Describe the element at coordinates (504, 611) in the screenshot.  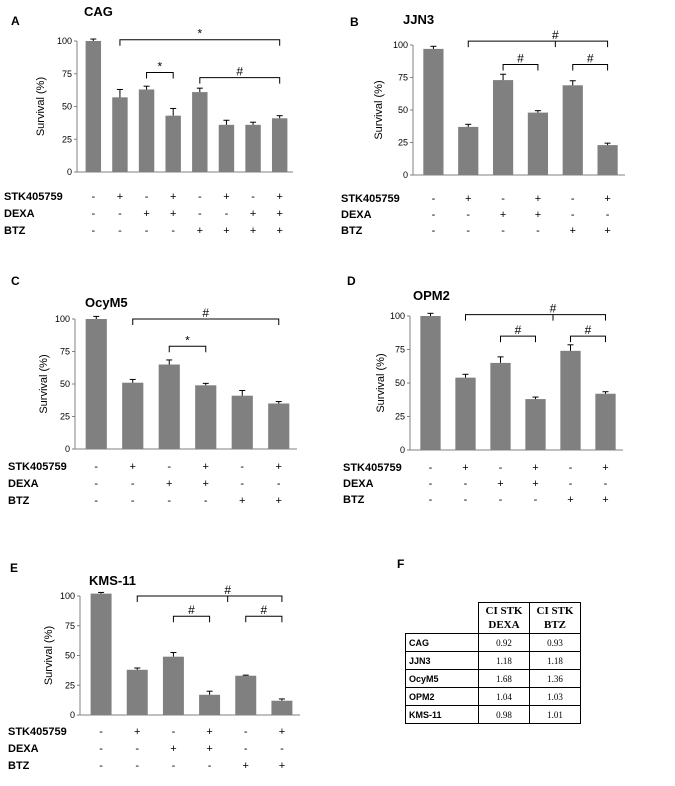
I see `header-ci-stk-dexa-line1: CI STK` at that location.